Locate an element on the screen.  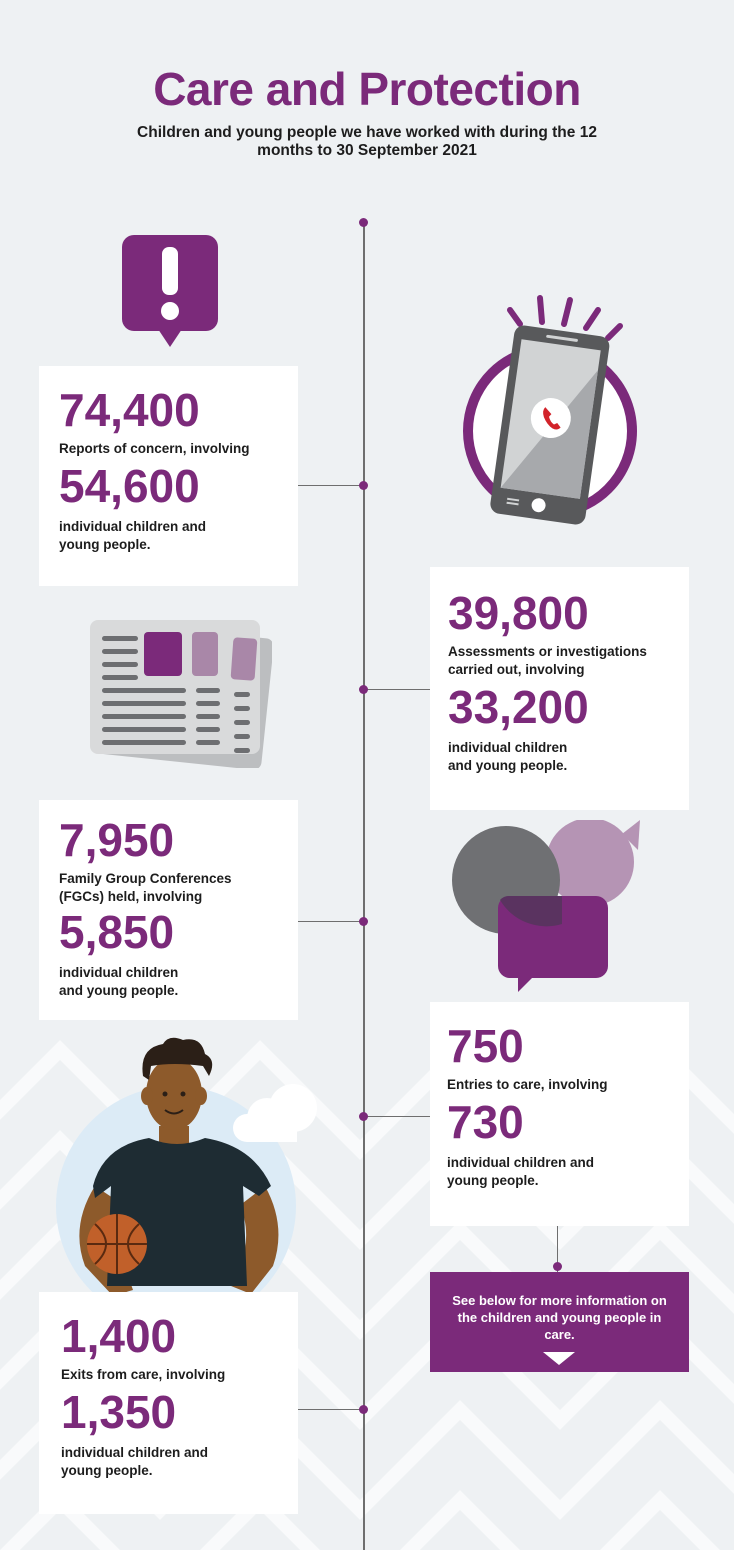
timeline-dot-top is located at coordinates (363, 222).